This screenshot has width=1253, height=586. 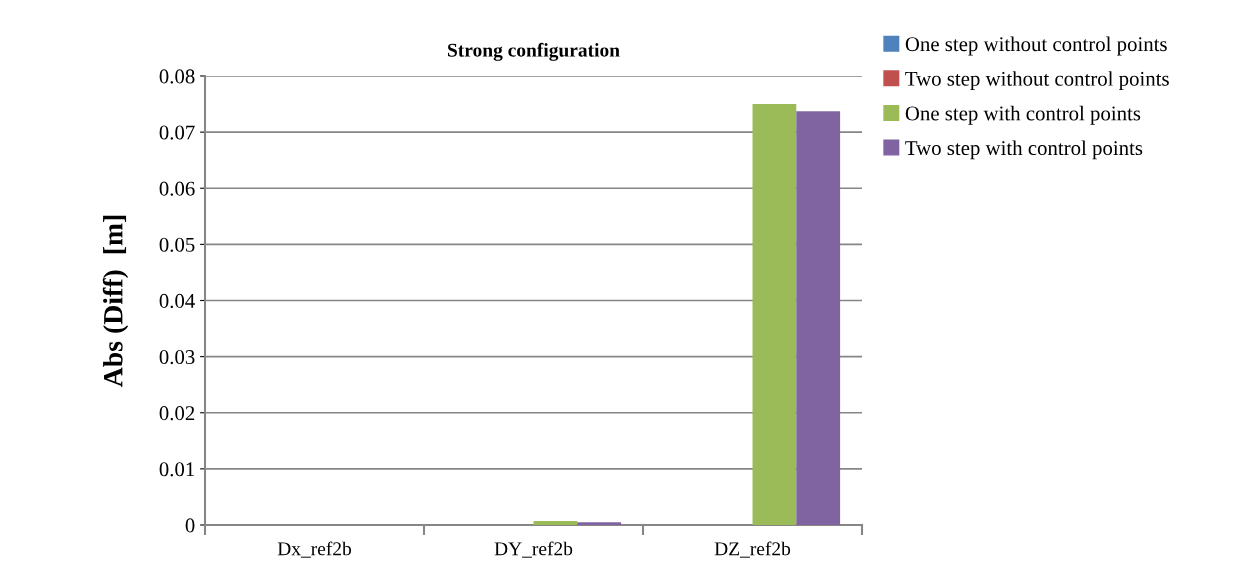 I want to click on legend-label: One step with control points, so click(x=1023, y=115).